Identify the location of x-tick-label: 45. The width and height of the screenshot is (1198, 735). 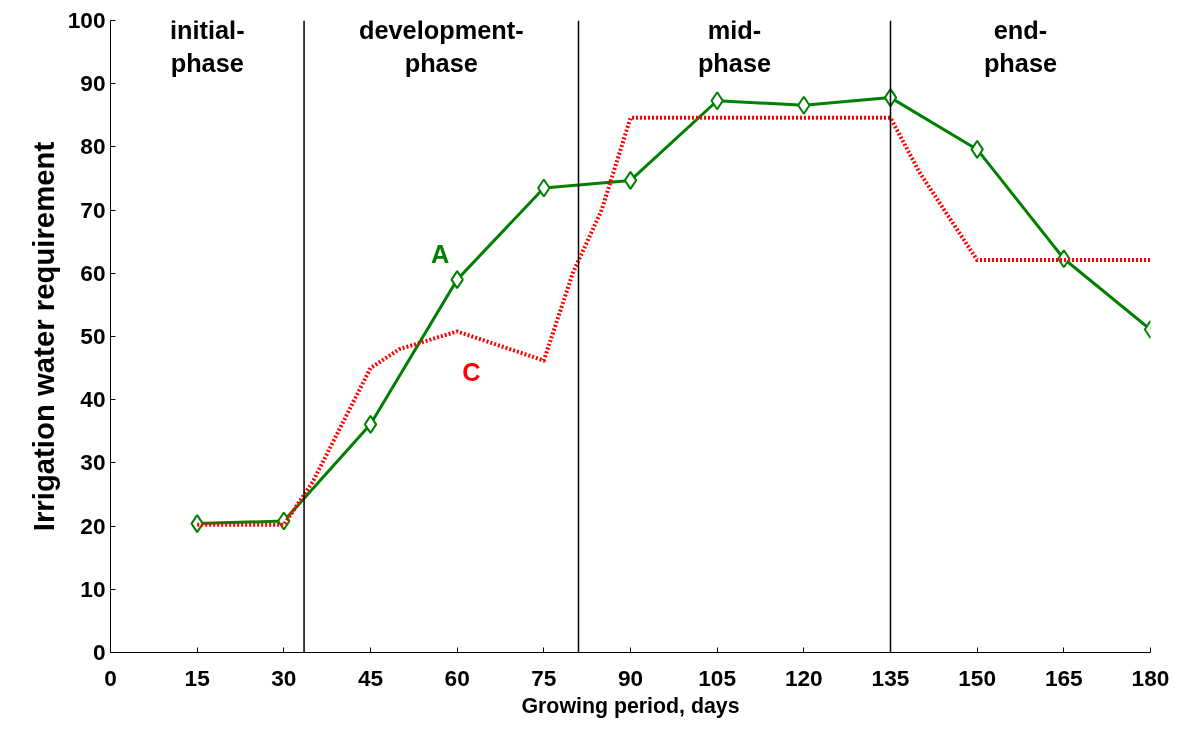
(370, 677).